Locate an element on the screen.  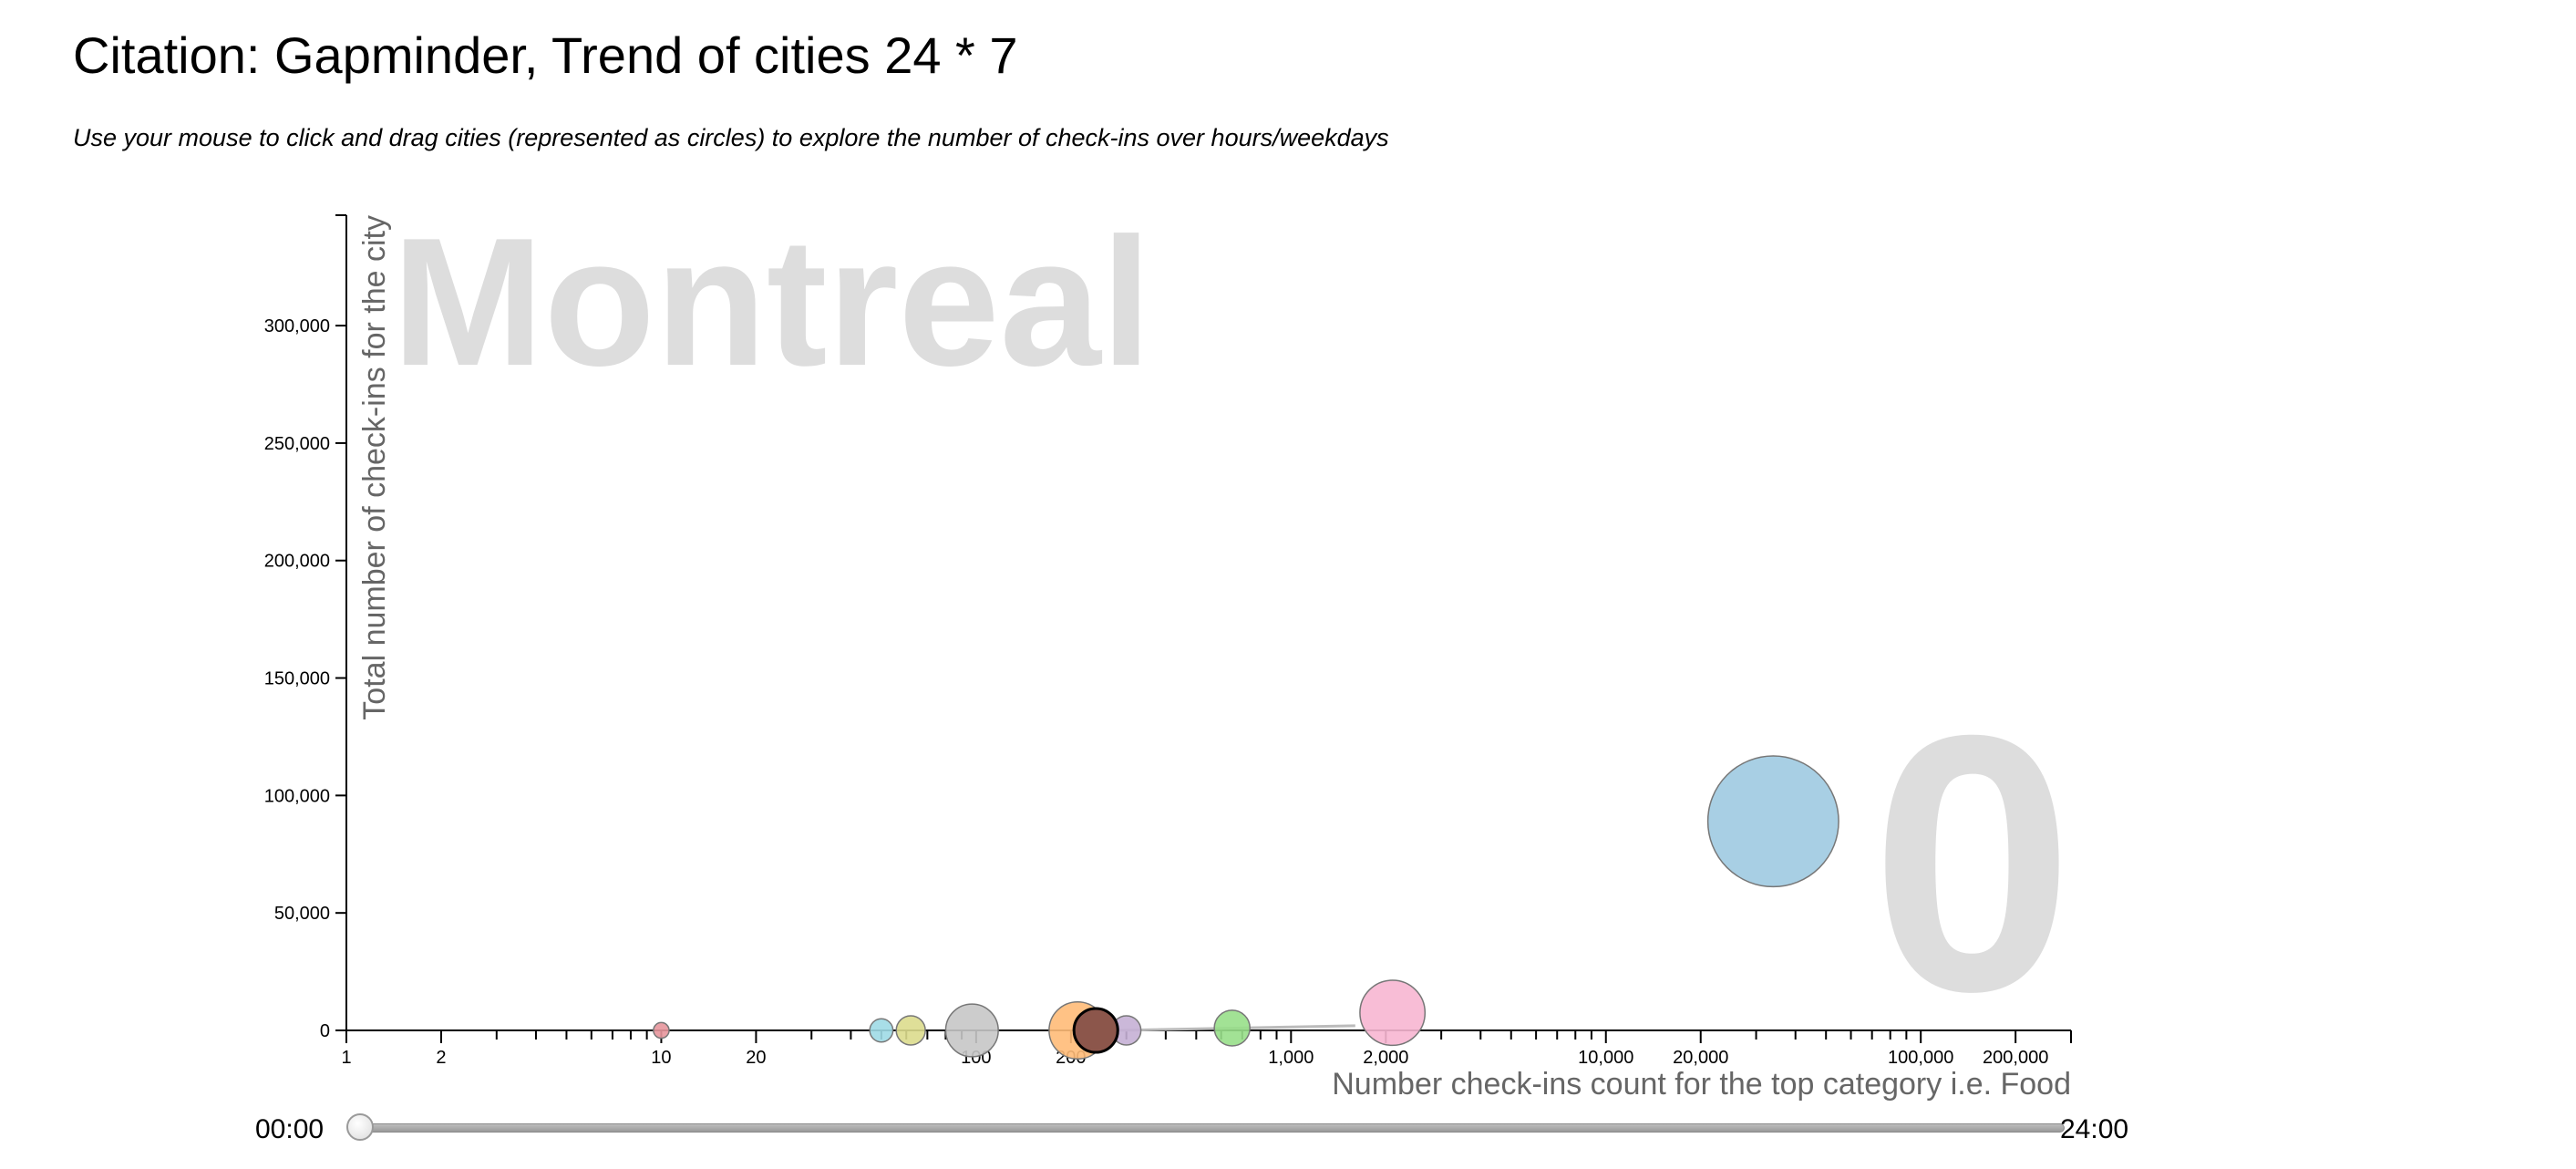
y-tick-label: 200,000 is located at coordinates (297, 562).